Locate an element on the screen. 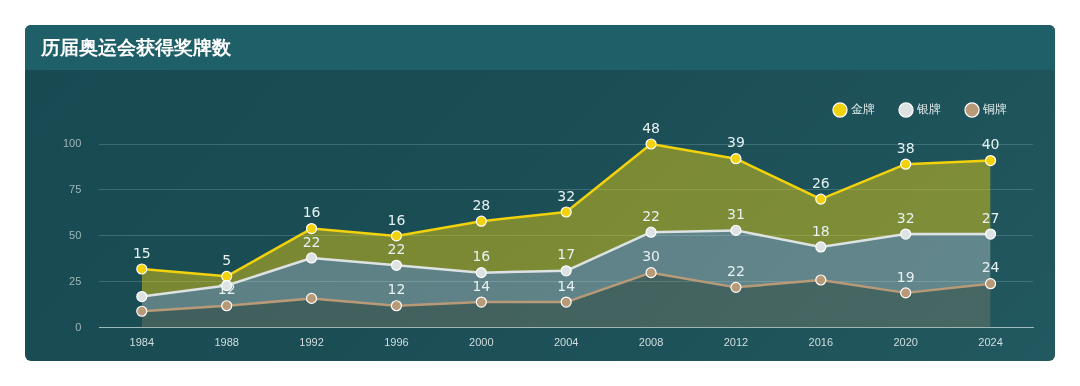 This screenshot has height=386, width=1080. data-label: 19 is located at coordinates (905, 276).